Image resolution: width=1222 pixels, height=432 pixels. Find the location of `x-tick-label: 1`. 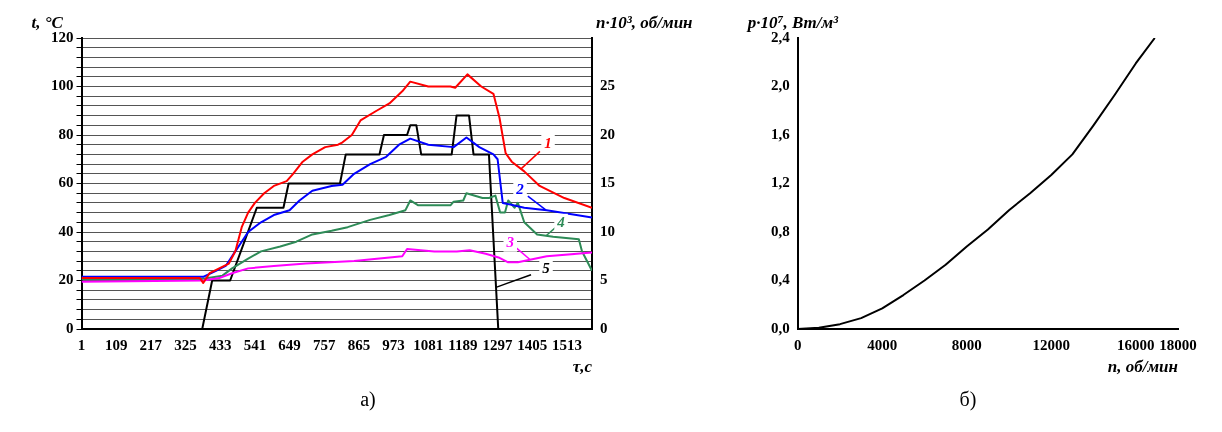

x-tick-label: 1 is located at coordinates (81, 344).